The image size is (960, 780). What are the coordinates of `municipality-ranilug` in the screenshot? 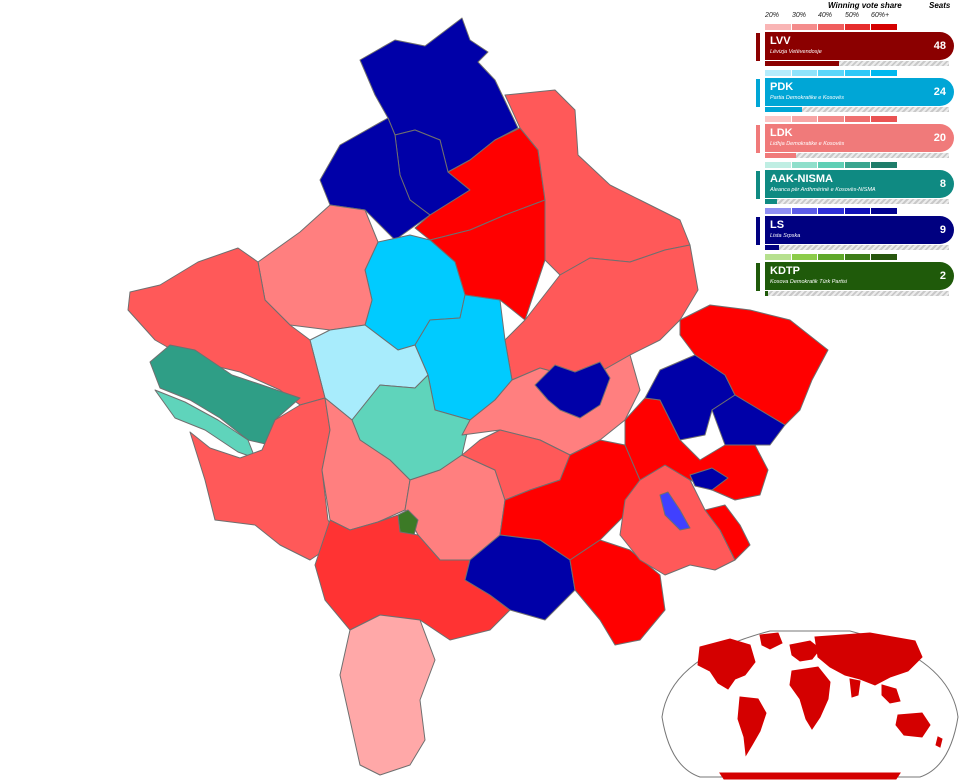 It's located at (748, 420).